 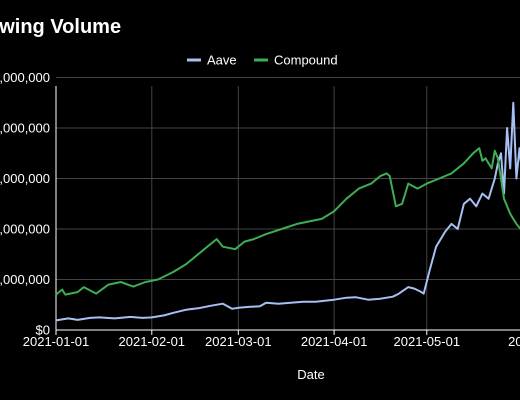 What do you see at coordinates (306, 60) in the screenshot?
I see `legend-label-compound: Compound` at bounding box center [306, 60].